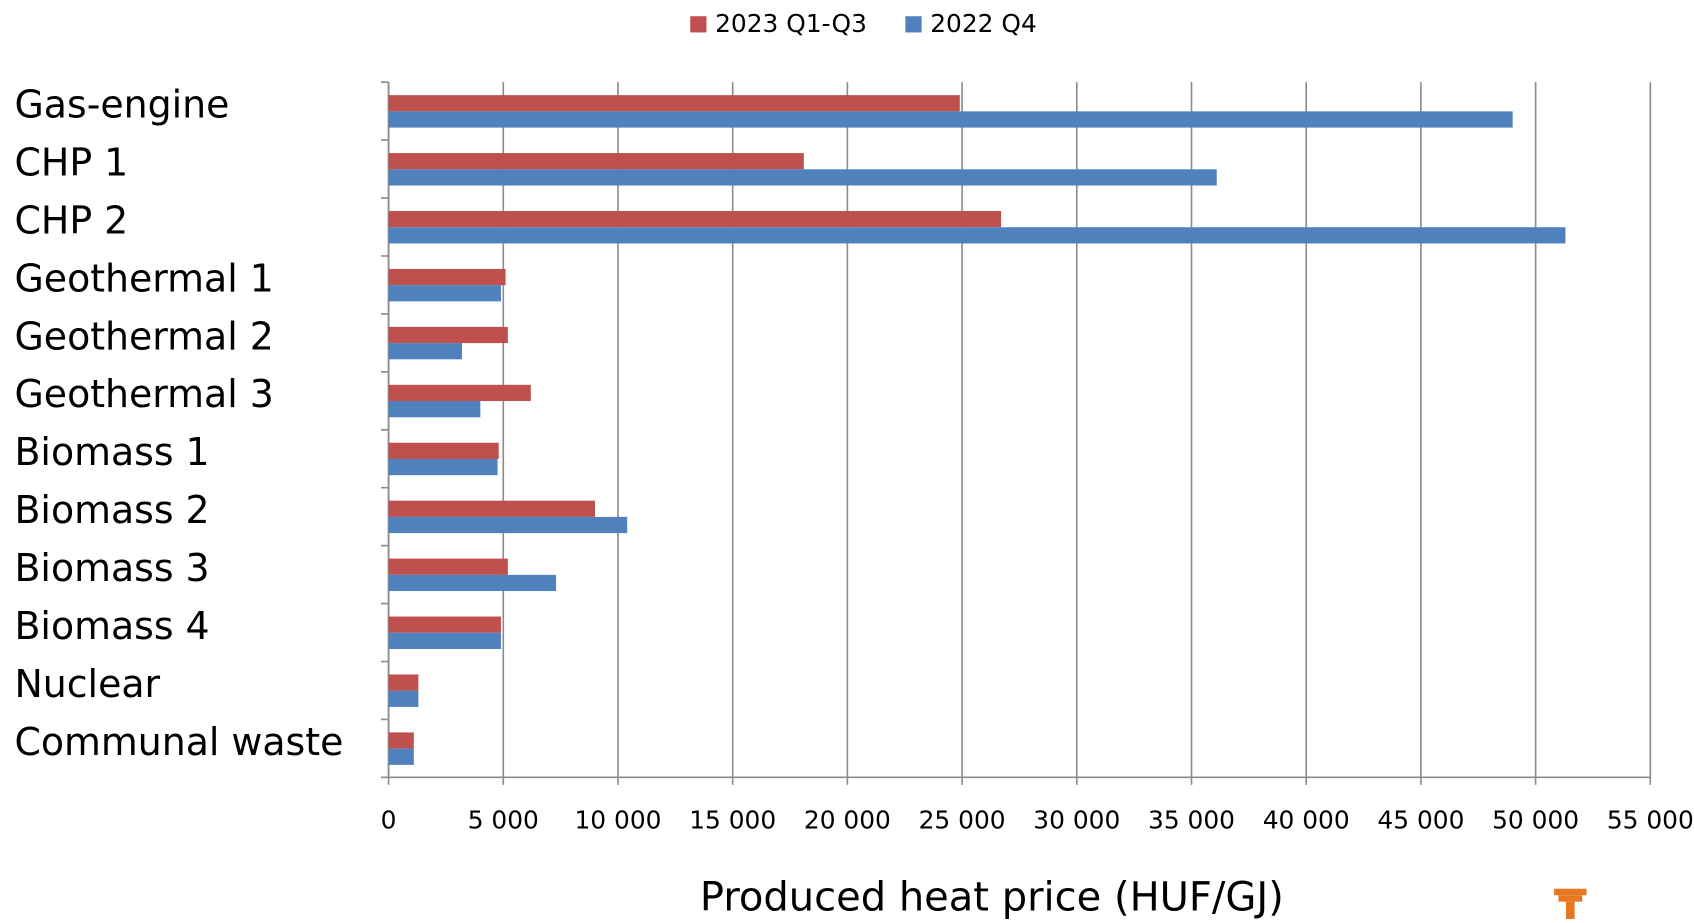 Image resolution: width=1694 pixels, height=923 pixels. Describe the element at coordinates (111, 452) in the screenshot. I see `y-tick-label: Biomass 1` at that location.